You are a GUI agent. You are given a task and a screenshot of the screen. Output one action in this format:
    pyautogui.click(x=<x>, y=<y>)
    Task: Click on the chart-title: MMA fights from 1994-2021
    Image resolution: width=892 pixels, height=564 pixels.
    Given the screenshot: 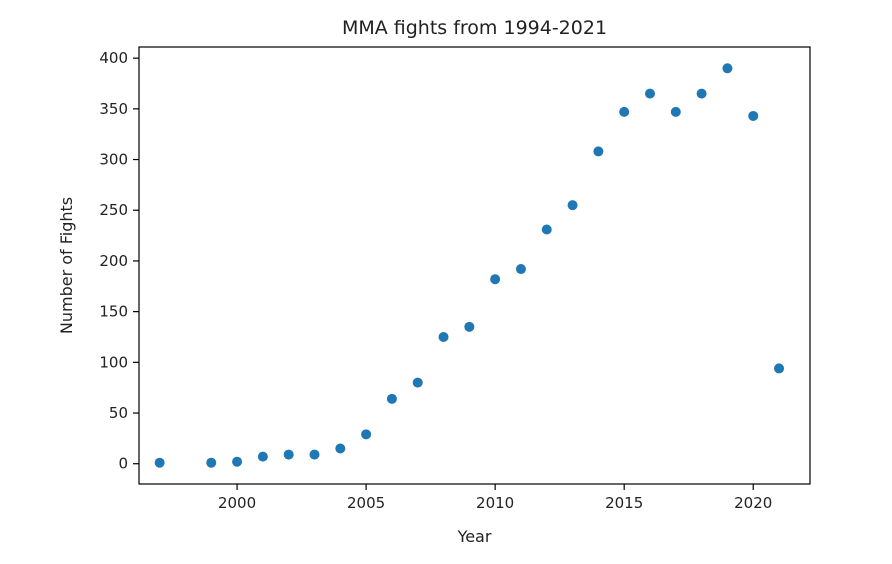 What is the action you would take?
    pyautogui.click(x=474, y=28)
    